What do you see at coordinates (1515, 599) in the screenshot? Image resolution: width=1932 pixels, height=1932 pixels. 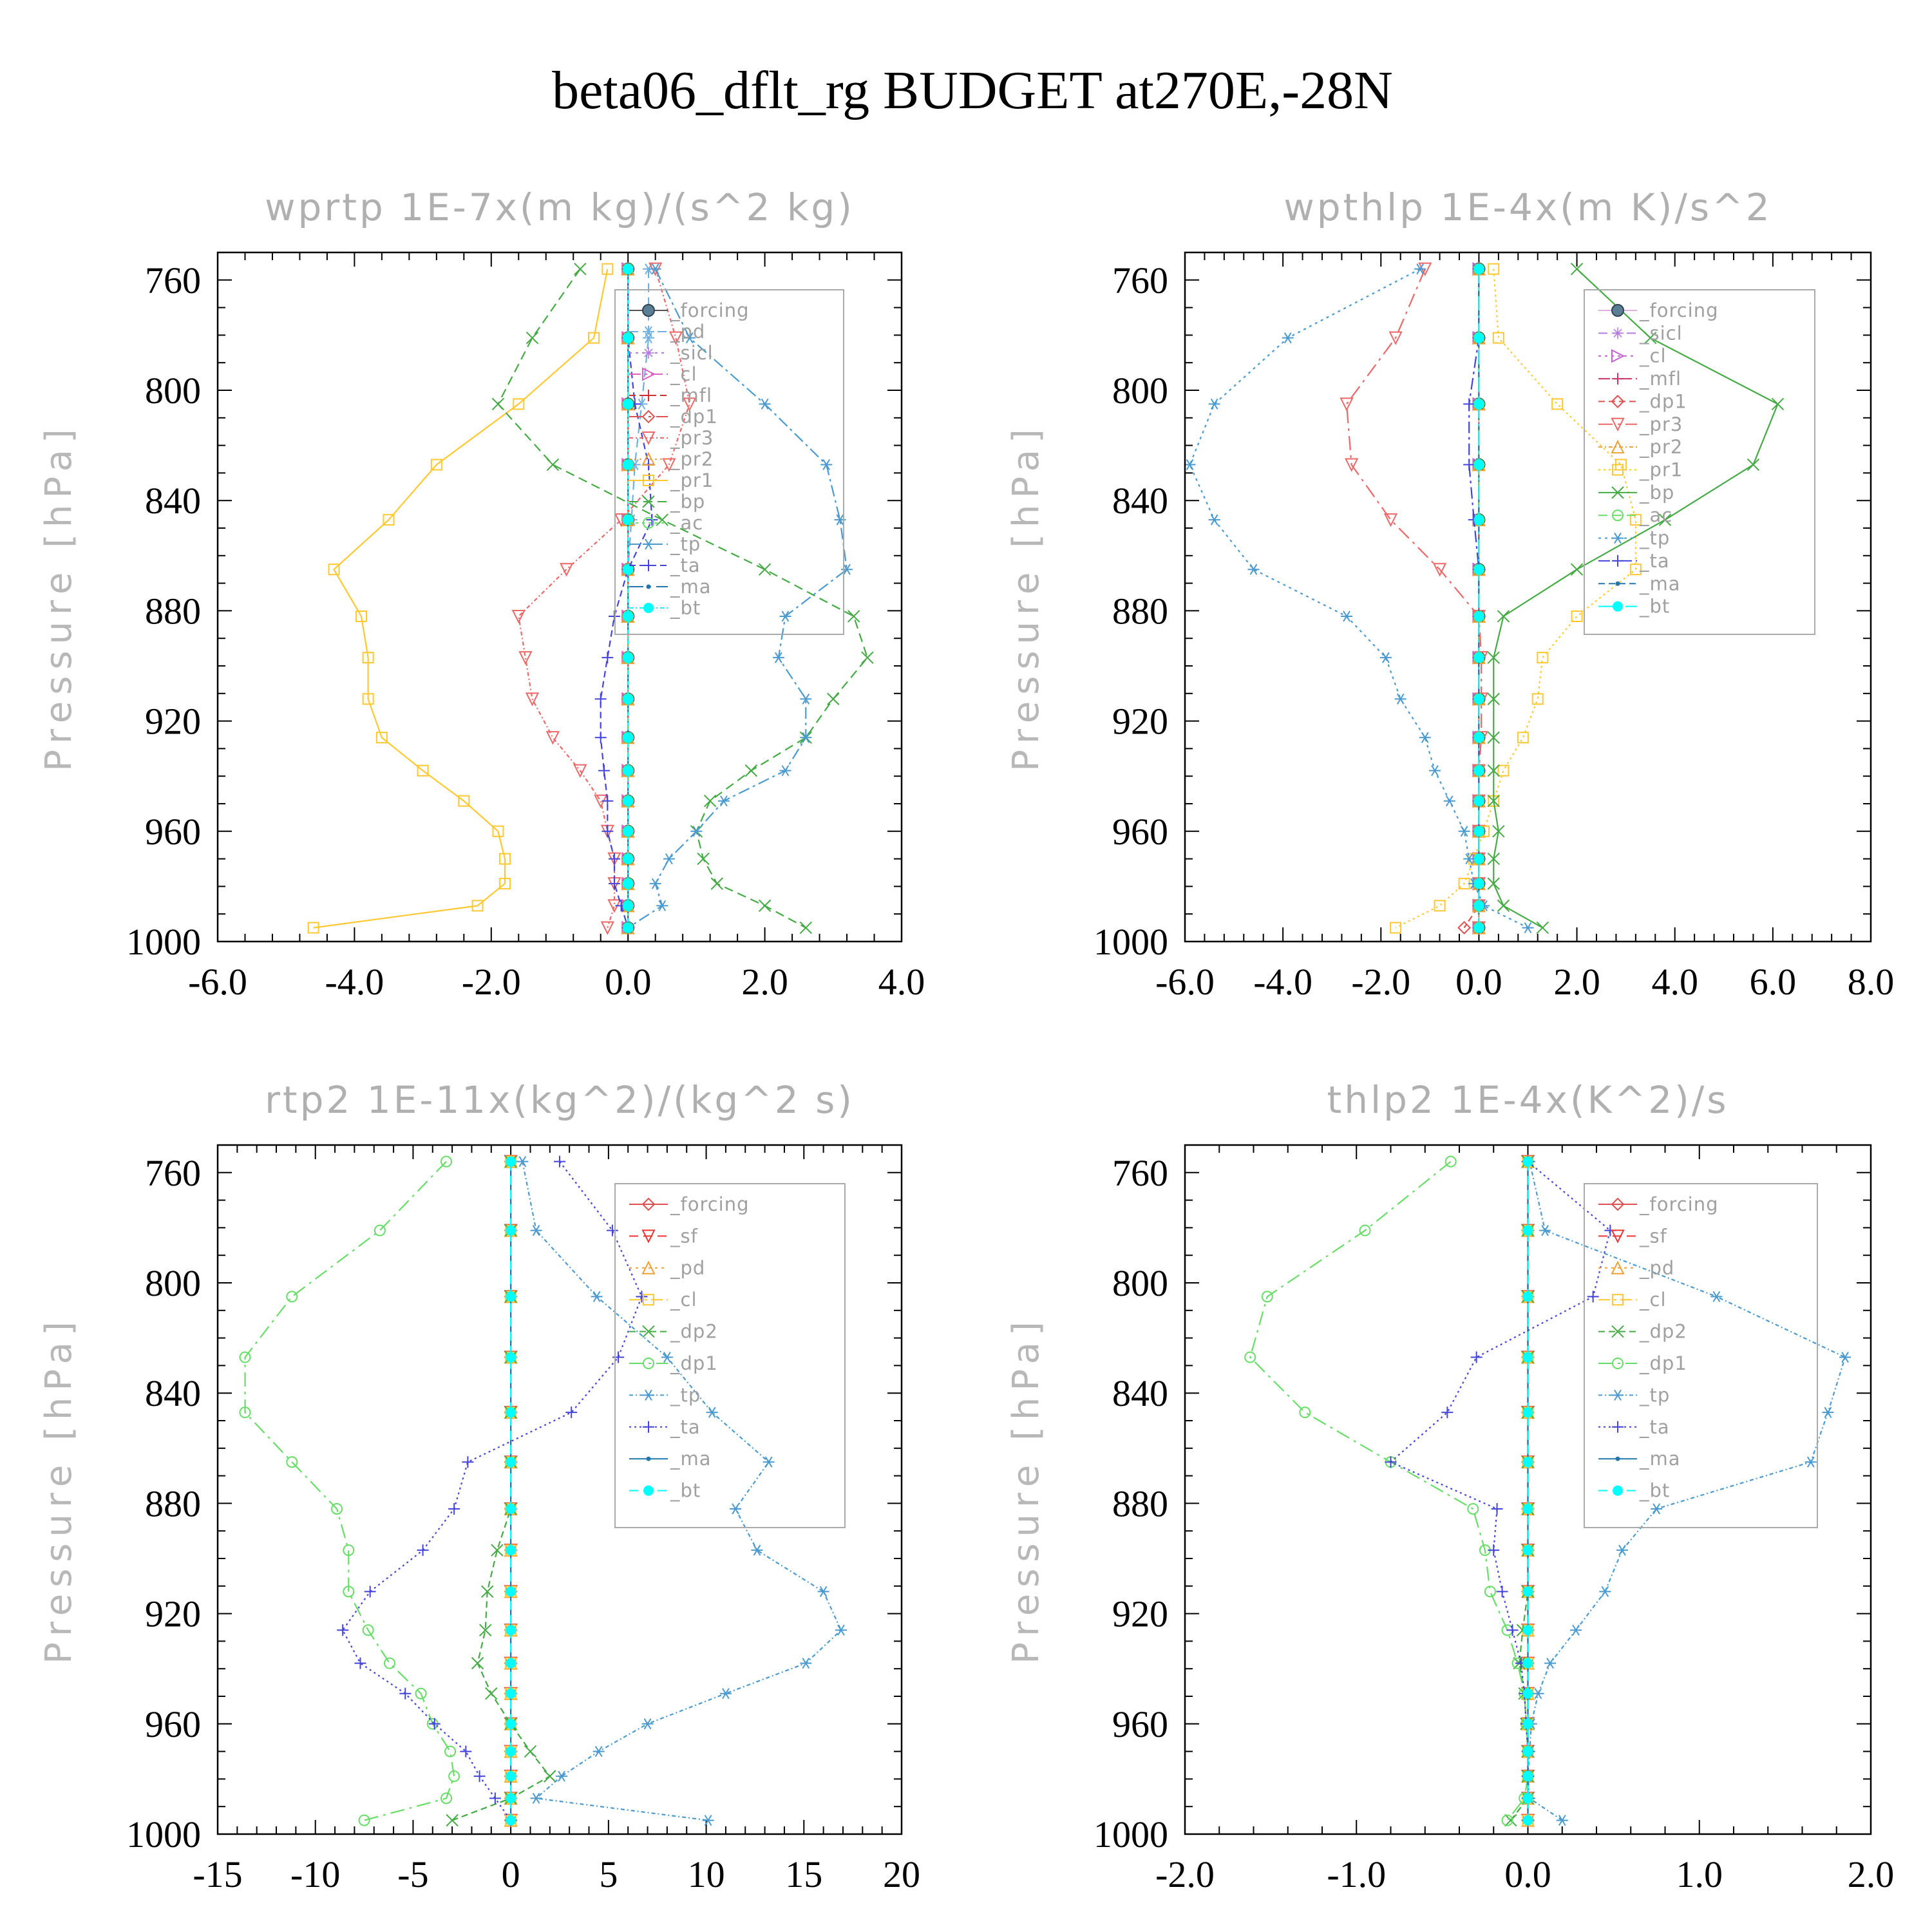 I see `series-line-pr1` at bounding box center [1515, 599].